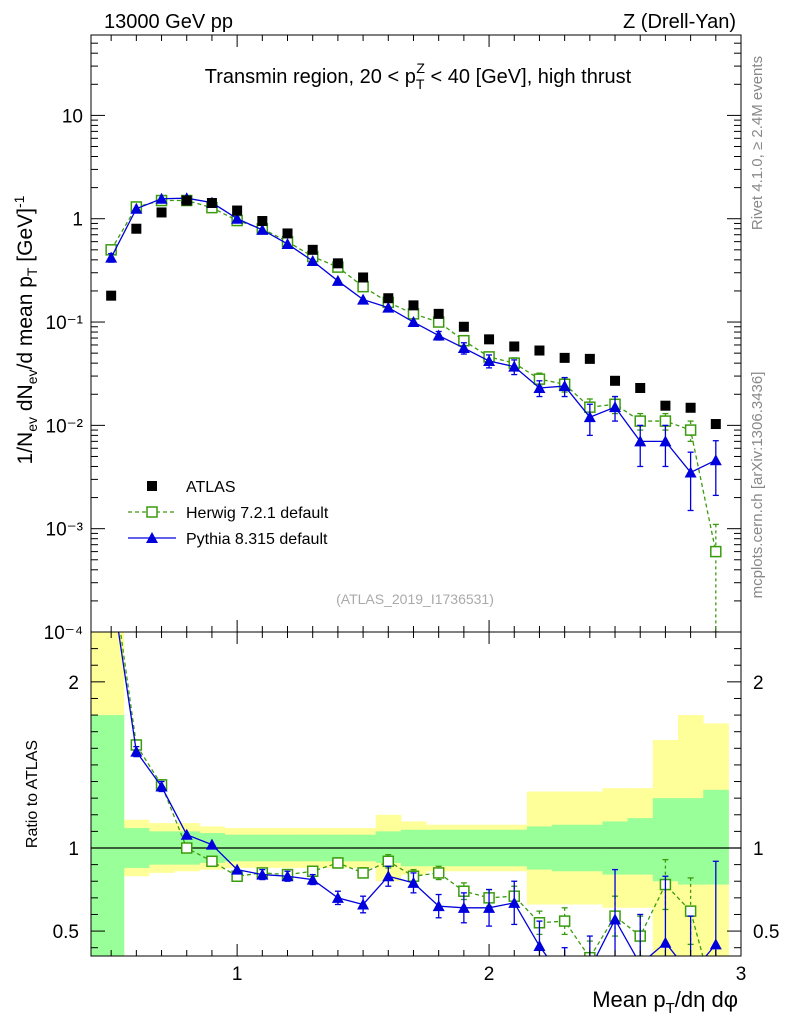 The width and height of the screenshot is (786, 1024). Describe the element at coordinates (72, 116) in the screenshot. I see `main-y-tick-label: 10` at that location.